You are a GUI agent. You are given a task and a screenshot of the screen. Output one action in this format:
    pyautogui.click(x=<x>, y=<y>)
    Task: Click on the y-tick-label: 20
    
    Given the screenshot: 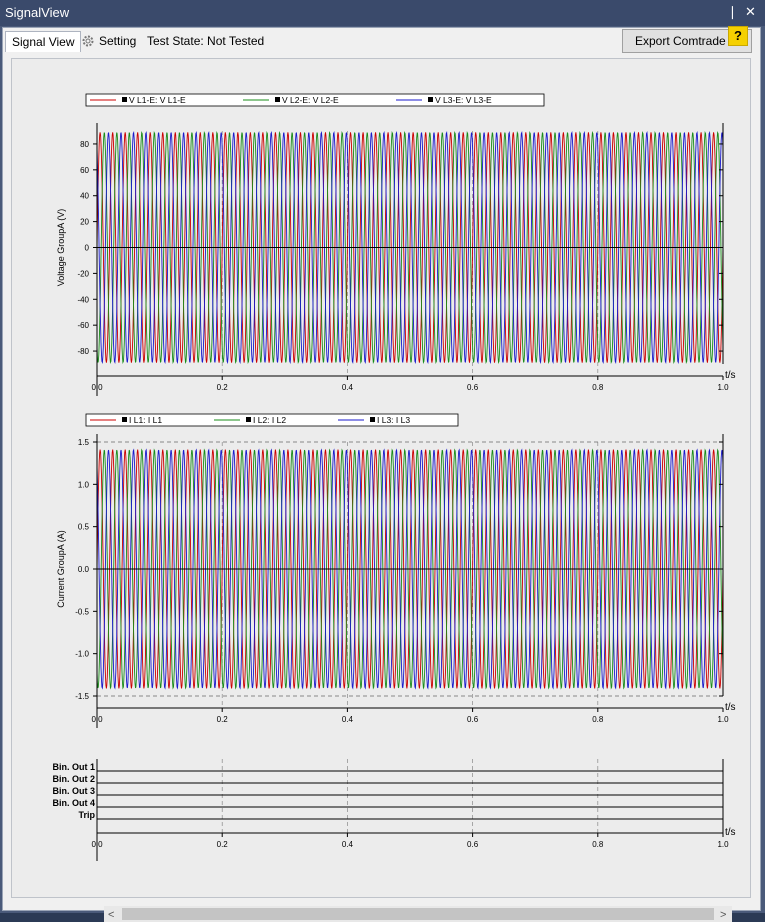 What is the action you would take?
    pyautogui.click(x=84, y=222)
    